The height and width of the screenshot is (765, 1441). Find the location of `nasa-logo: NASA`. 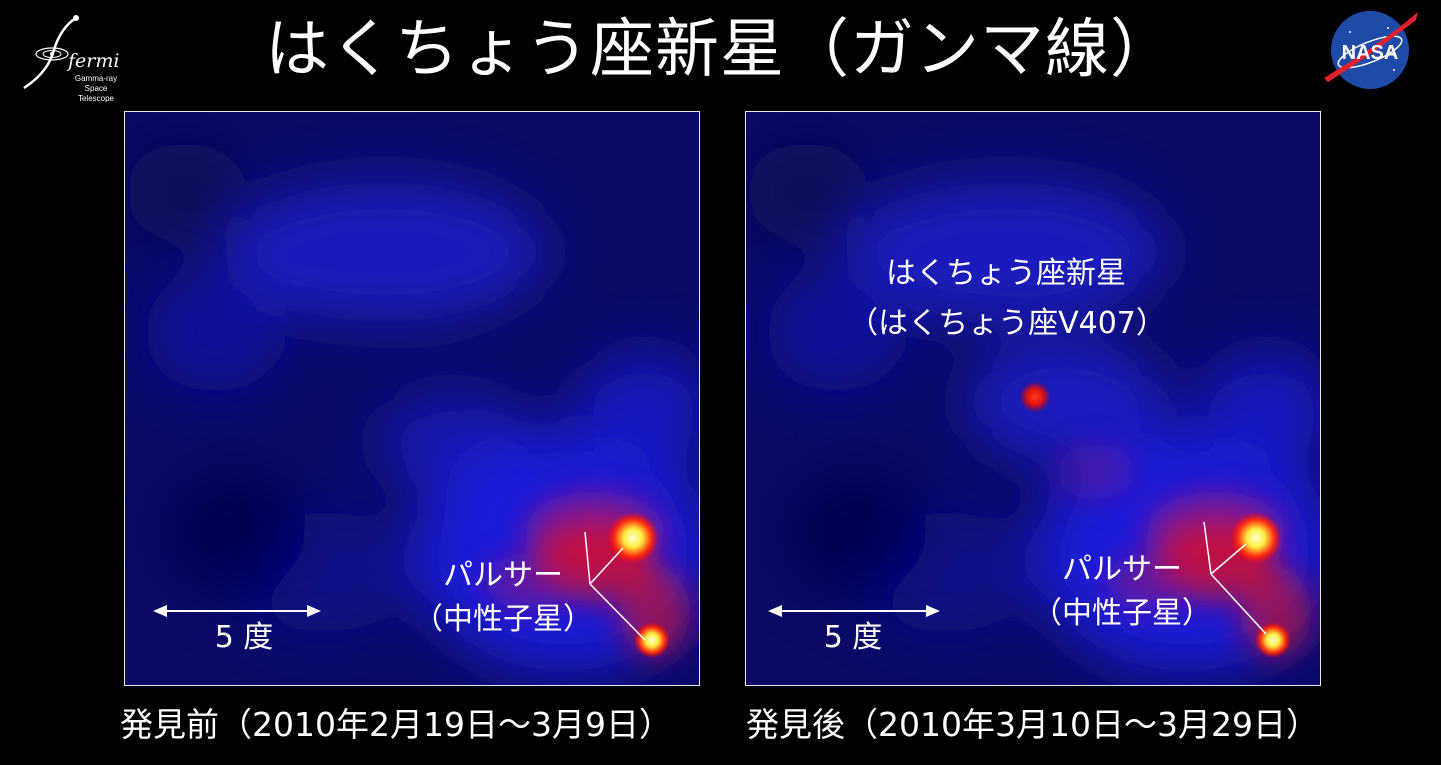

nasa-logo: NASA is located at coordinates (1370, 50).